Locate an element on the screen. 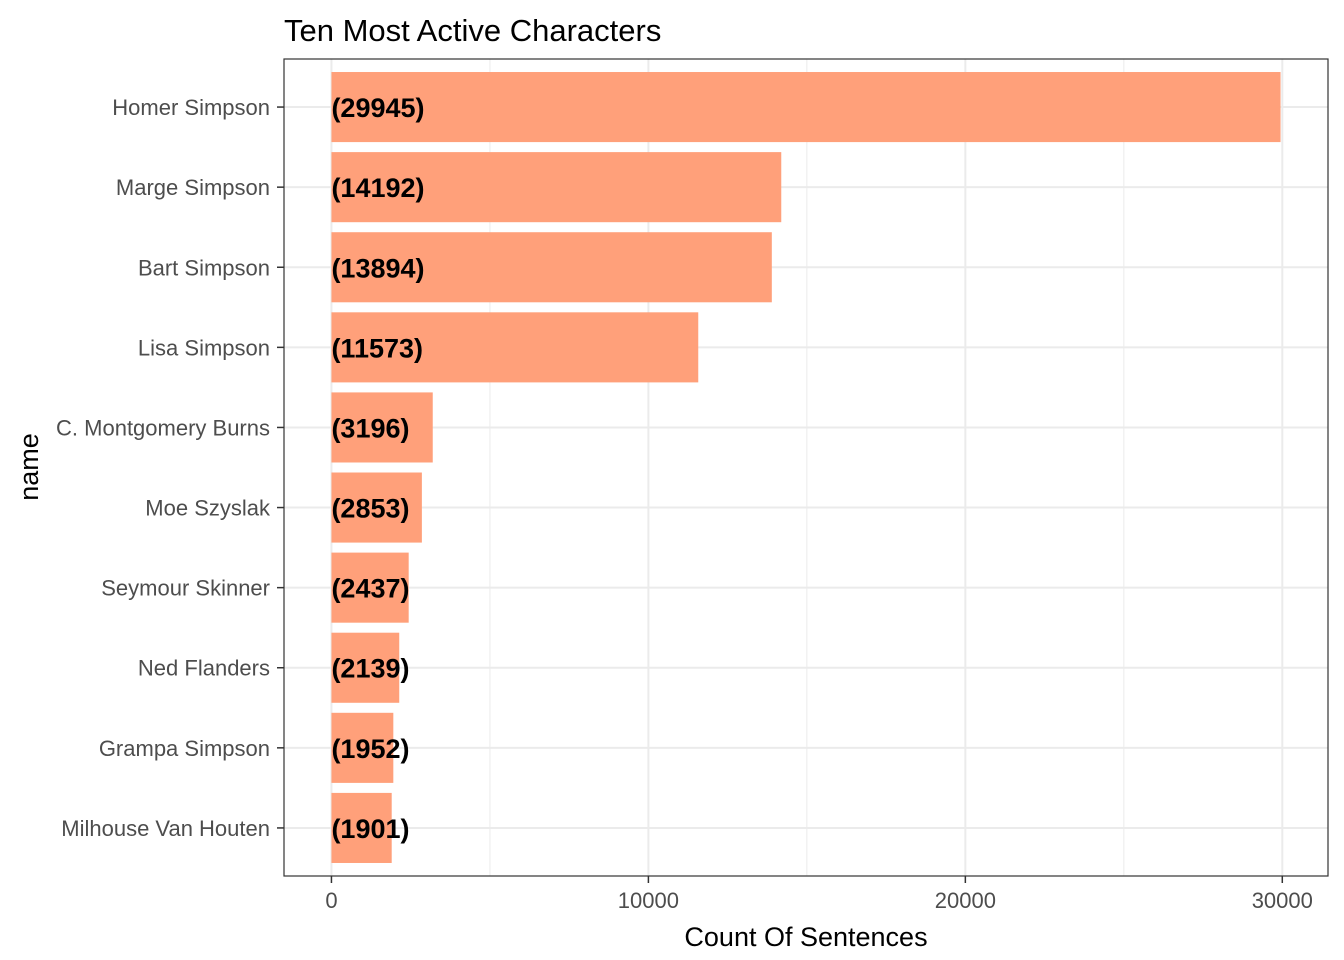 This screenshot has height=960, width=1344. y-axis-title: name is located at coordinates (29, 467).